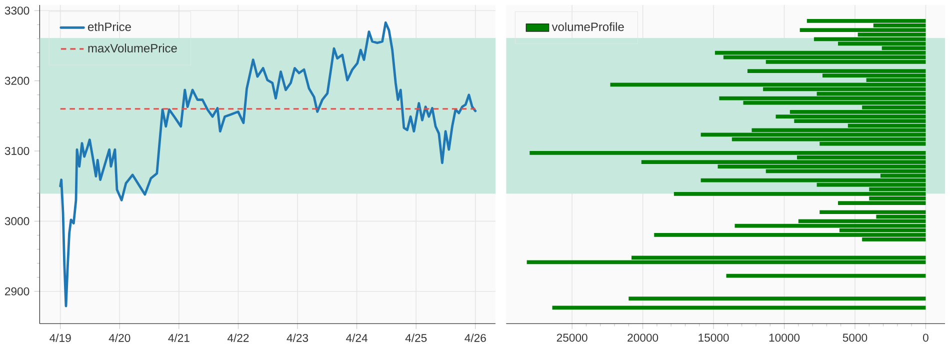 The height and width of the screenshot is (350, 950). Describe the element at coordinates (17, 221) in the screenshot. I see `y-tick-label: 3000` at that location.